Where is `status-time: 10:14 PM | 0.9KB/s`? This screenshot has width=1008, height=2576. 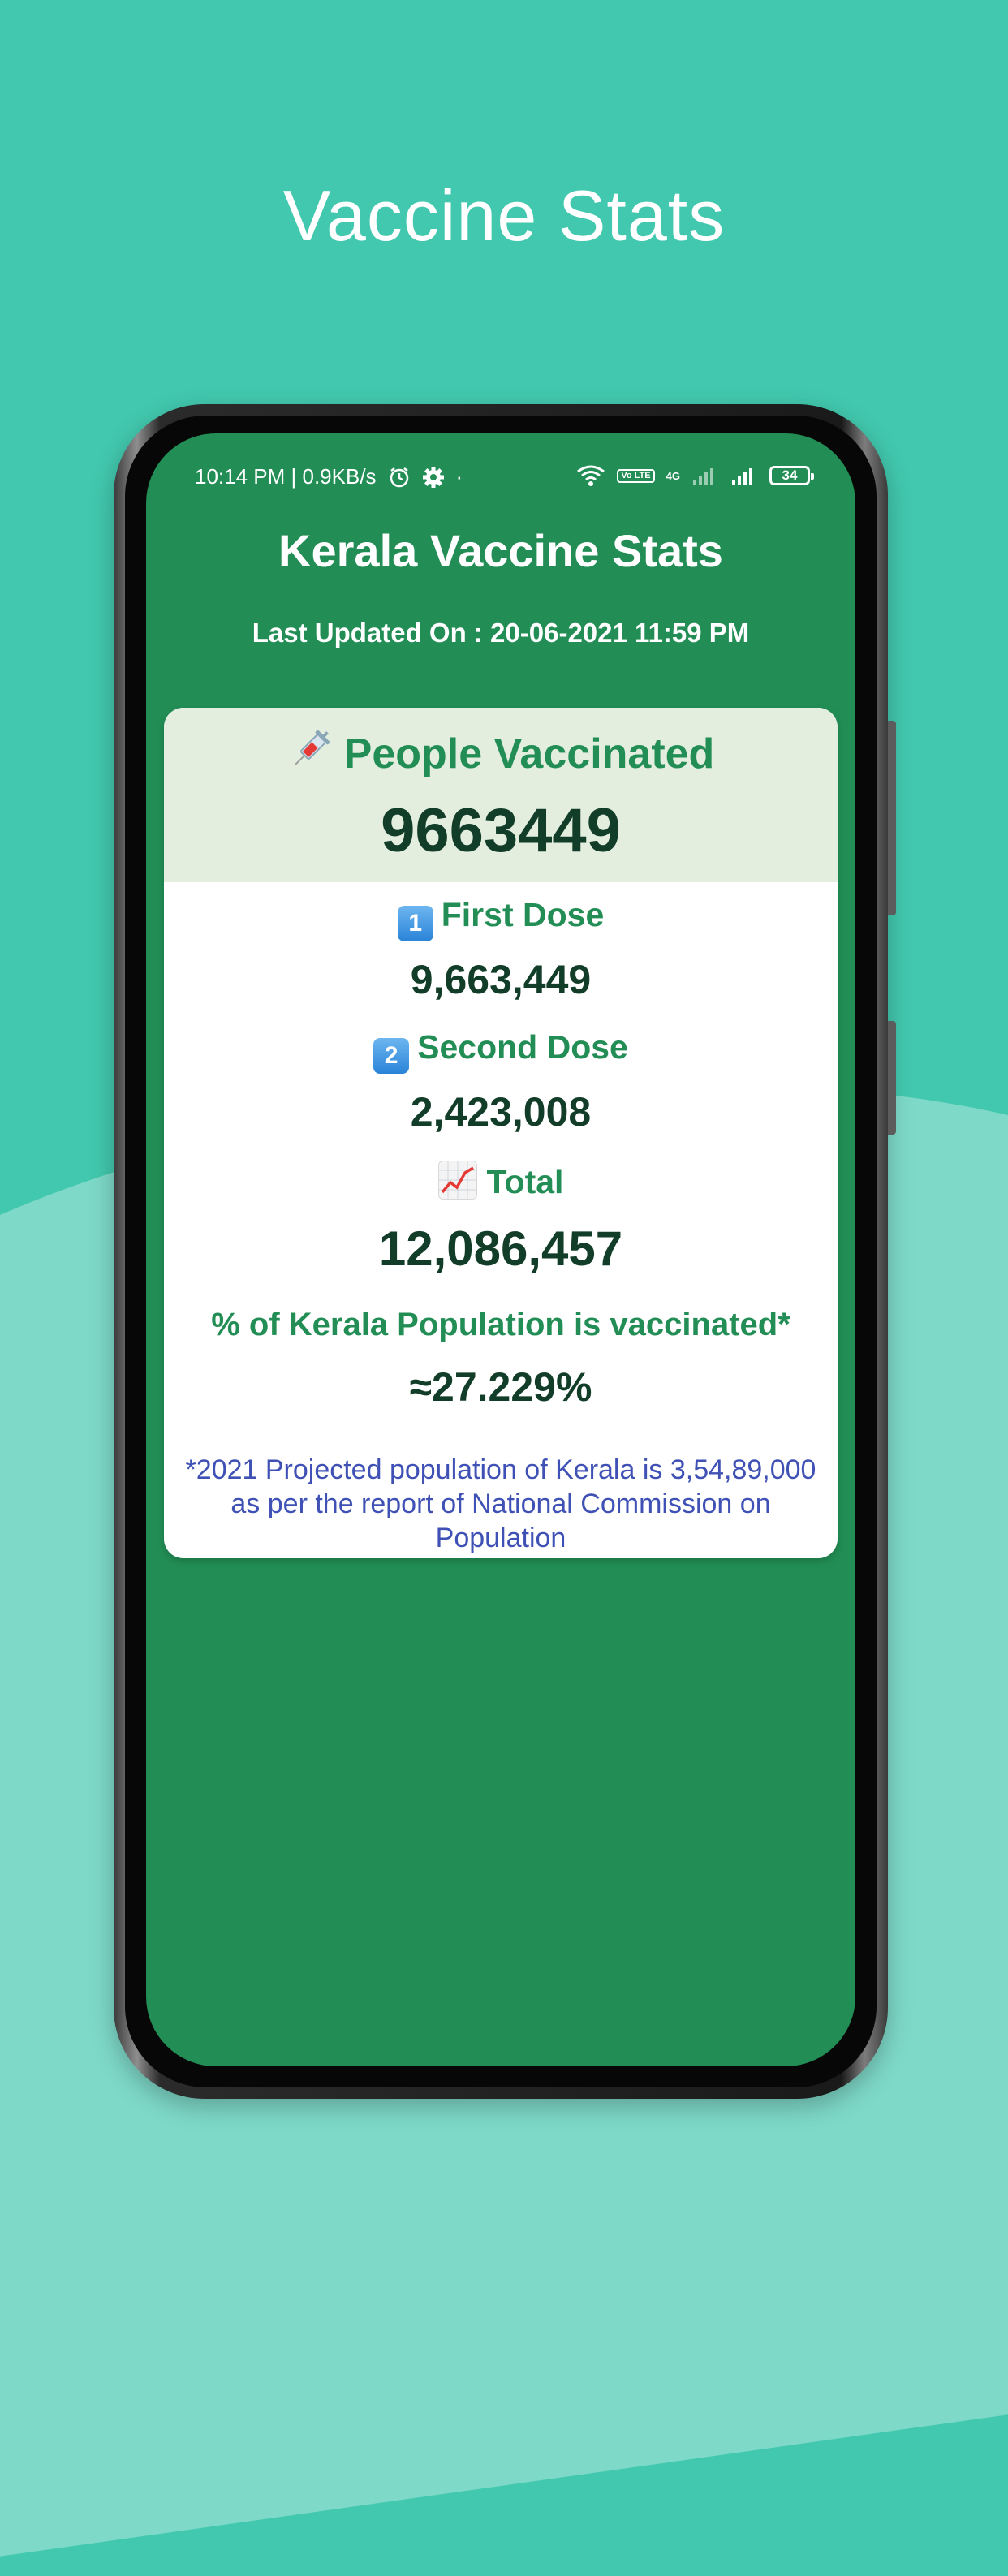 status-time: 10:14 PM | 0.9KB/s is located at coordinates (286, 477).